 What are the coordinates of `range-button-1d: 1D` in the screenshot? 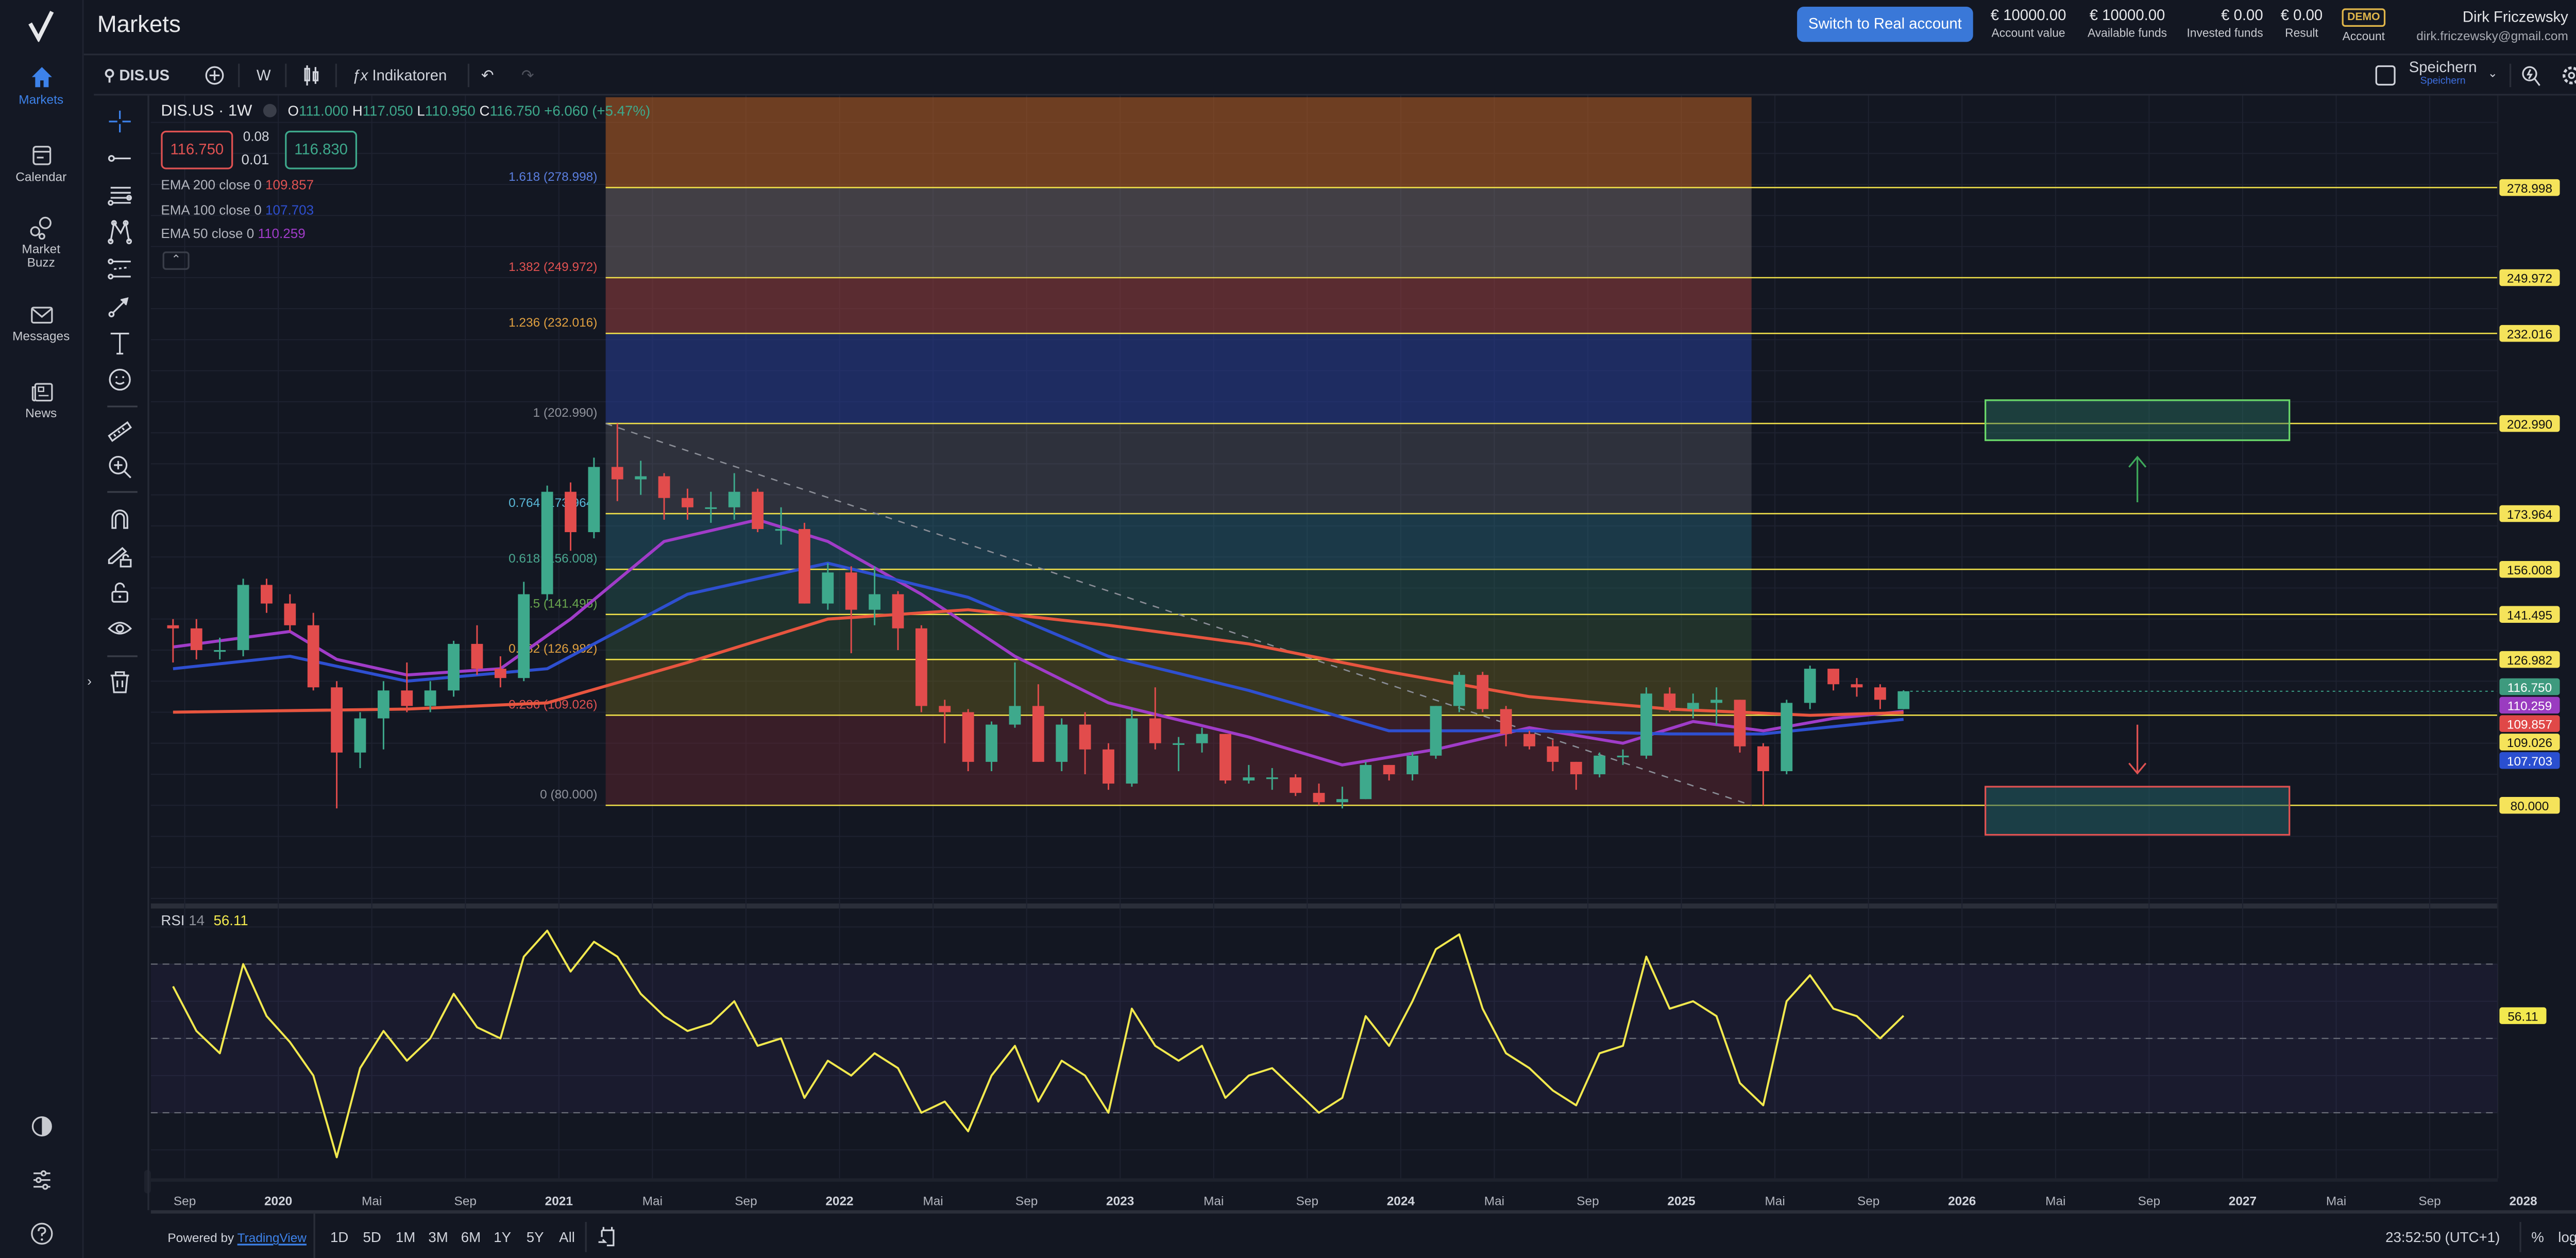 It's located at (339, 1237).